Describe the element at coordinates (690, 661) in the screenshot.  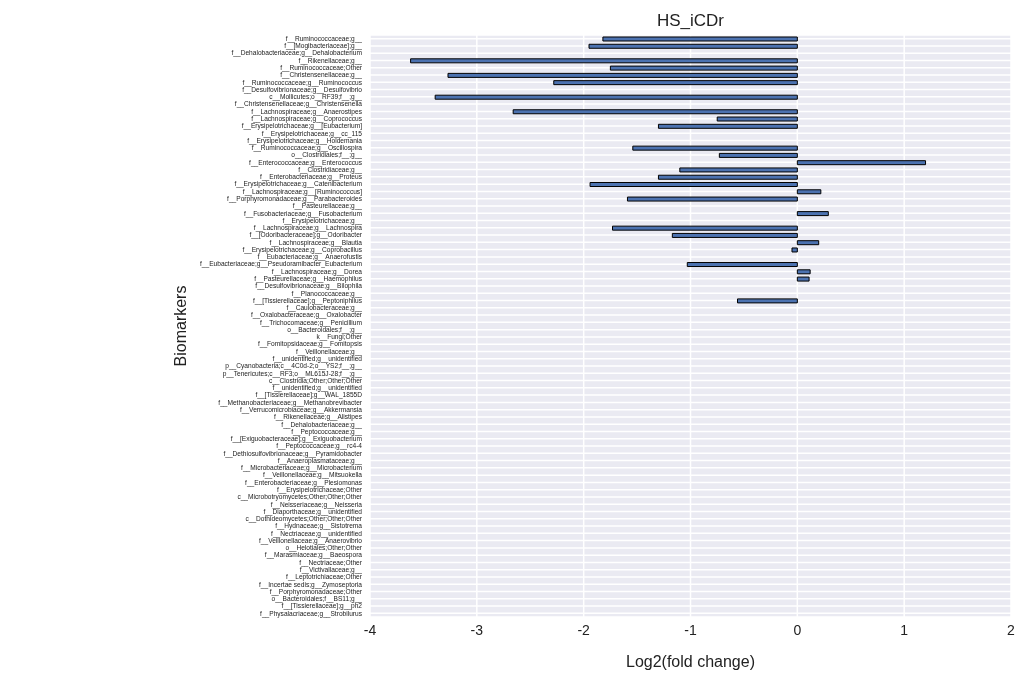
I see `x-axis-title: Log2(fold change)` at that location.